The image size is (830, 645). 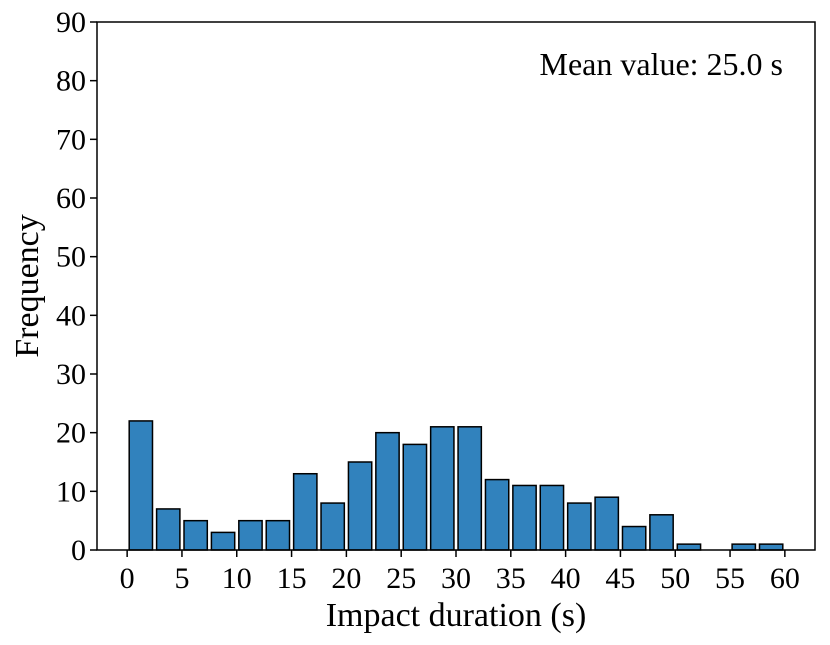 What do you see at coordinates (181, 578) in the screenshot?
I see `x-tick-label: 5` at bounding box center [181, 578].